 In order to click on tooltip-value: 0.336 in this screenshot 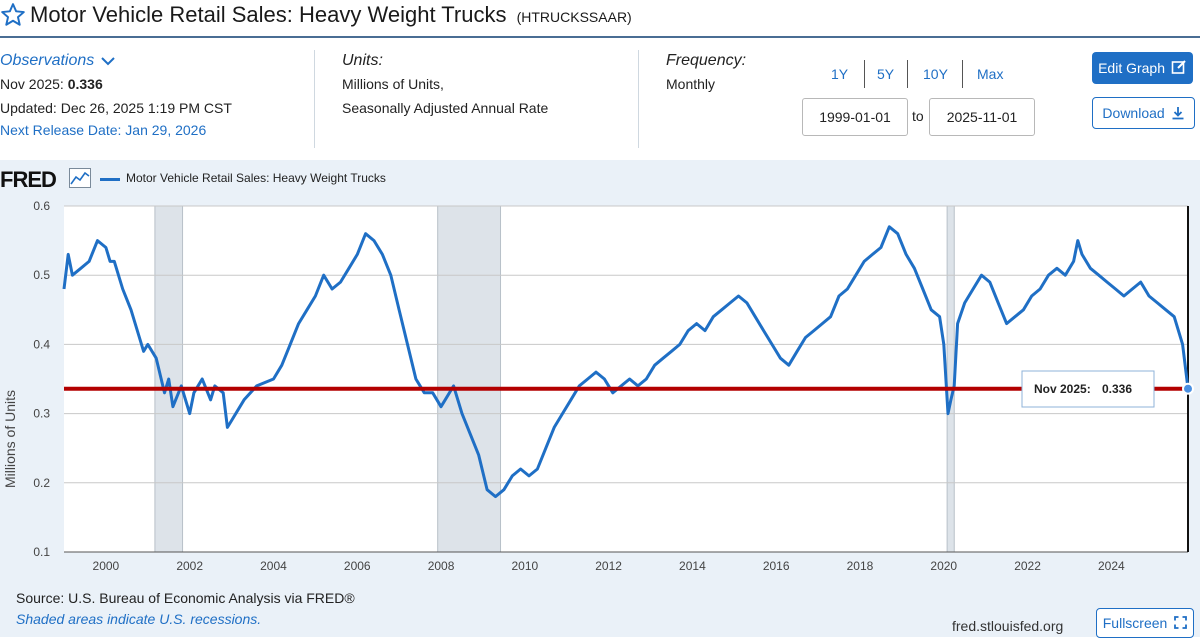, I will do `click(1117, 389)`.